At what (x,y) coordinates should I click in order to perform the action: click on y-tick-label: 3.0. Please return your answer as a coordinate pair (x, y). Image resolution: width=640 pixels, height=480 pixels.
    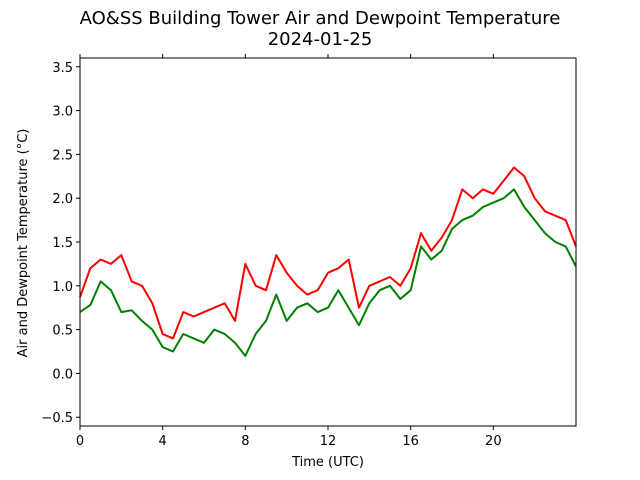
    Looking at the image, I should click on (62, 112).